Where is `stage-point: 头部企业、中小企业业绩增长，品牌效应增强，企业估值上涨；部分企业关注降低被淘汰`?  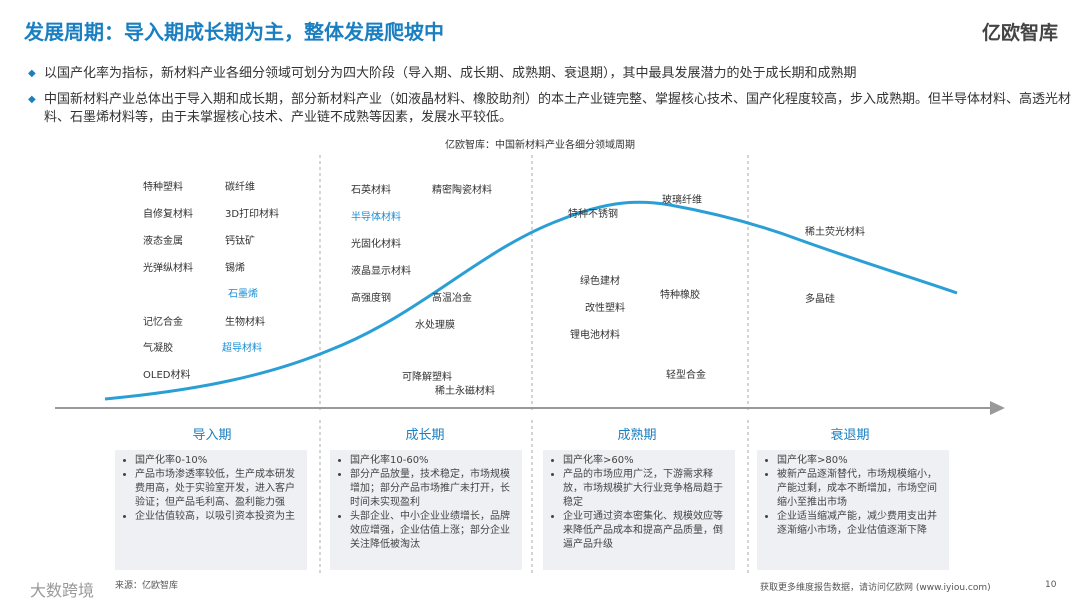 stage-point: 头部企业、中小企业业绩增长，品牌效应增强，企业估值上涨；部分企业关注降低被淘汰 is located at coordinates (432, 531).